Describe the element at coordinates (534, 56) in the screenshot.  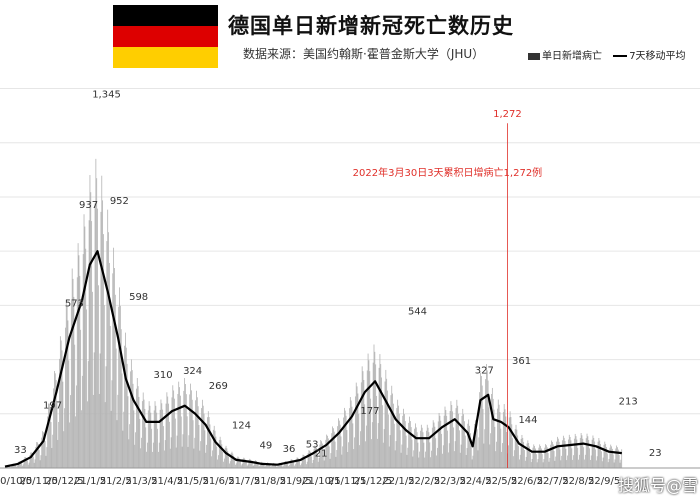
I see `legend-swatch-bar` at that location.